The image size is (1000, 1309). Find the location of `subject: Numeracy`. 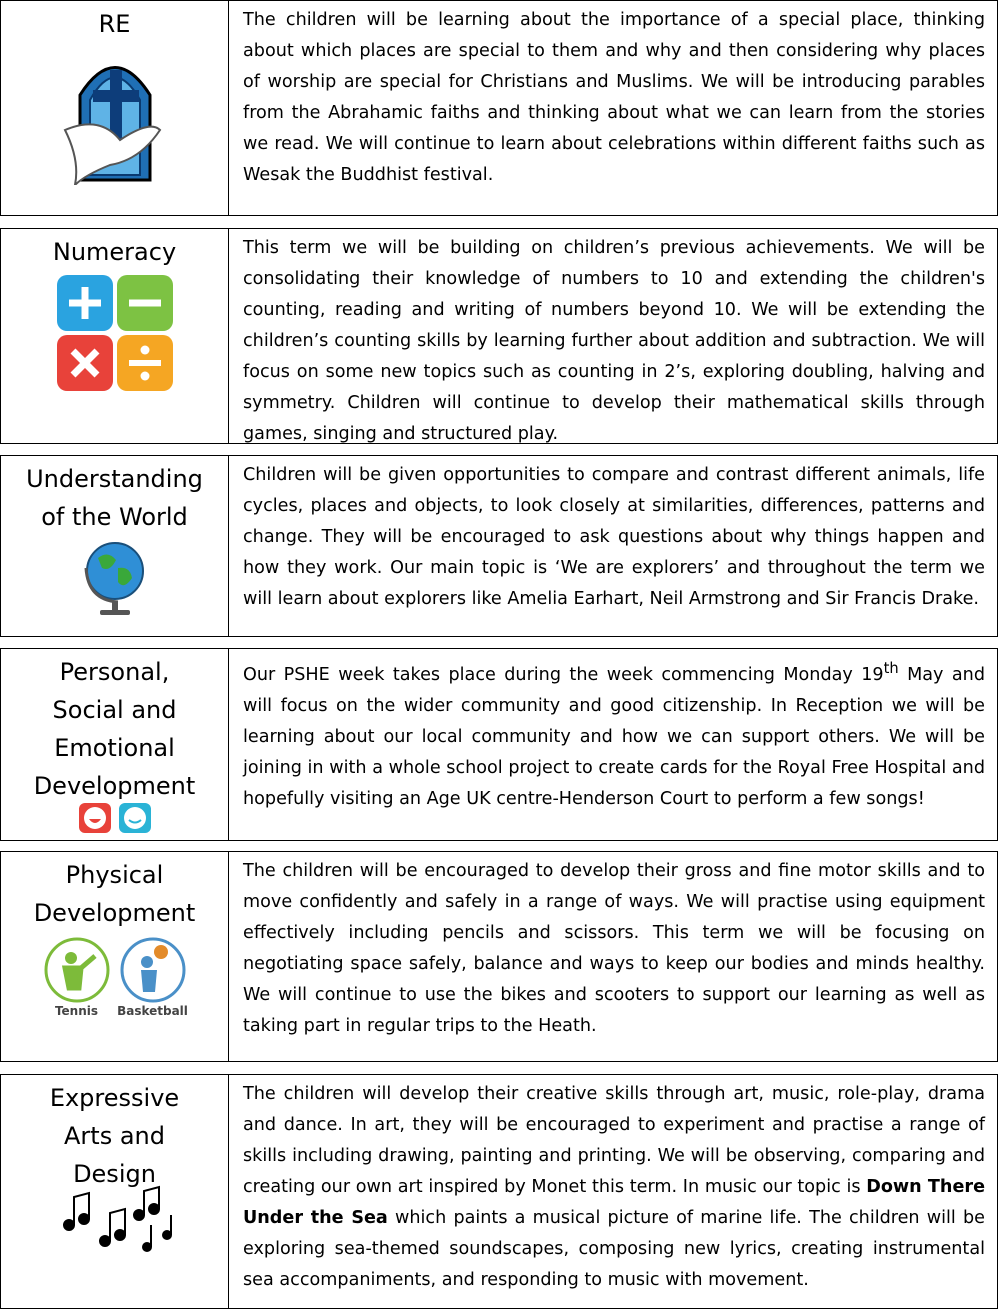

subject: Numeracy is located at coordinates (114, 252).